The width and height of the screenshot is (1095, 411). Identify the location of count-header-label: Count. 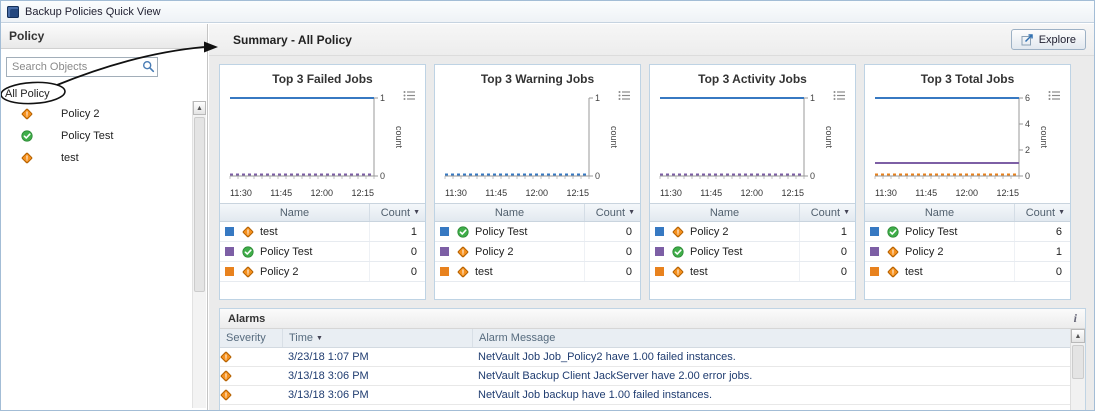
(395, 212).